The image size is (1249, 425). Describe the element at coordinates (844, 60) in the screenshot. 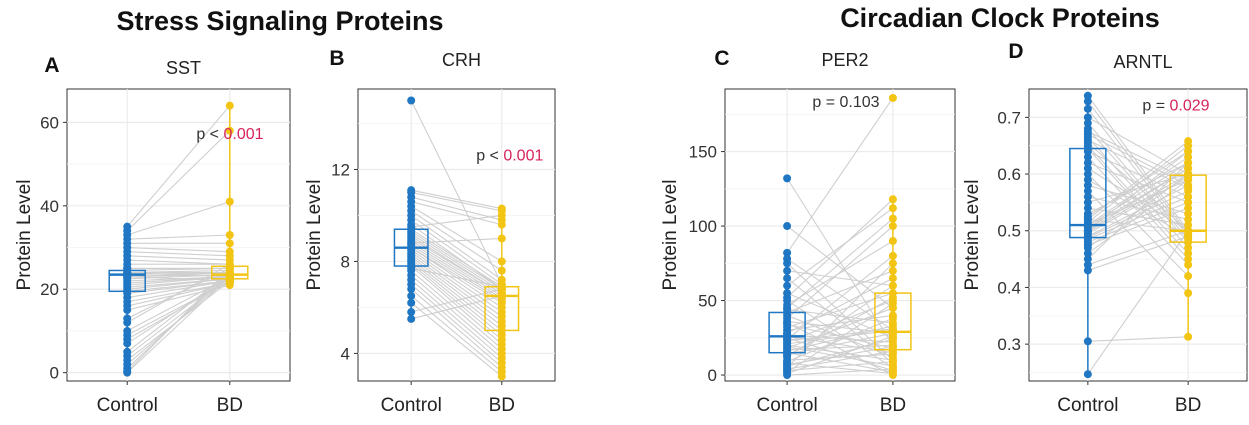

I see `panel-title: PER2` at that location.